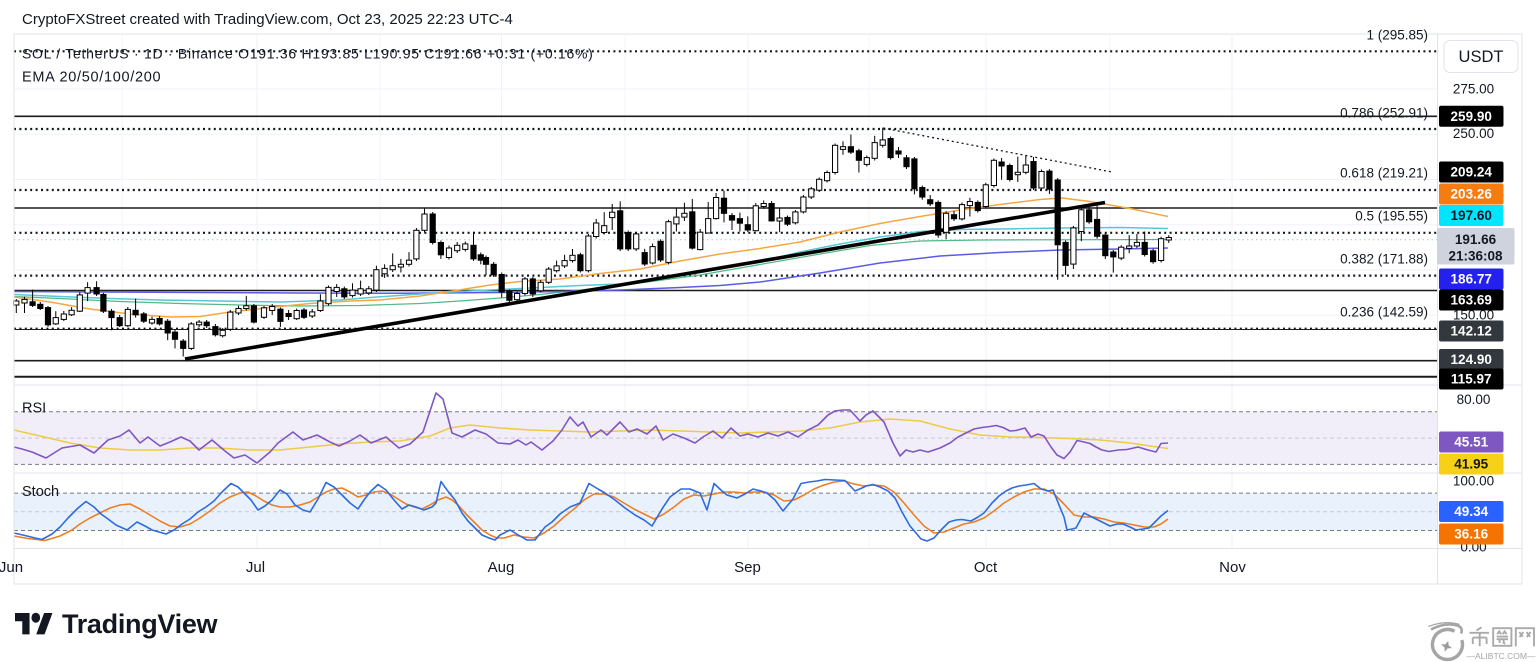 This screenshot has height=662, width=1536. What do you see at coordinates (1474, 399) in the screenshot?
I see `svg-text: 80.00` at bounding box center [1474, 399].